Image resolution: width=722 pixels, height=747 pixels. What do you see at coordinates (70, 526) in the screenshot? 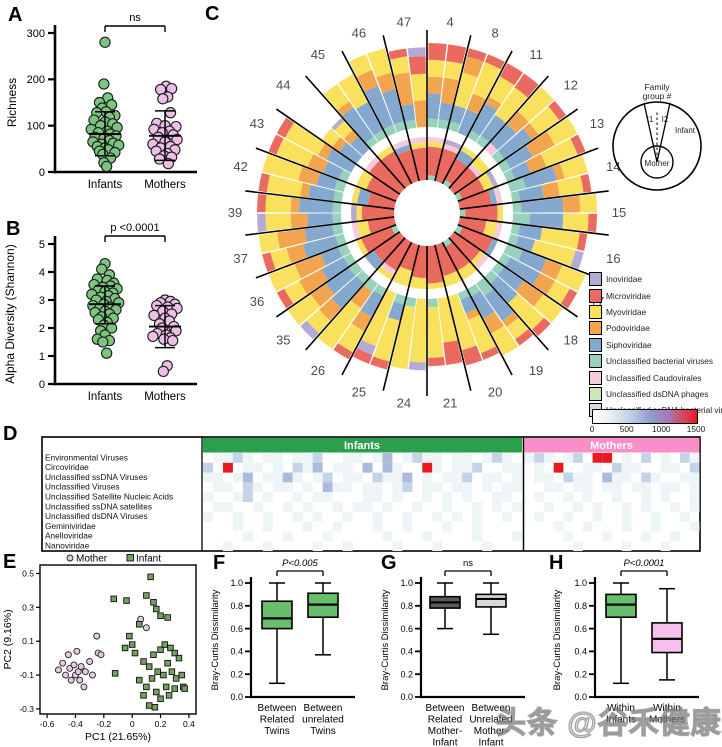
I see `svg-text: Geminiviridae` at bounding box center [70, 526].